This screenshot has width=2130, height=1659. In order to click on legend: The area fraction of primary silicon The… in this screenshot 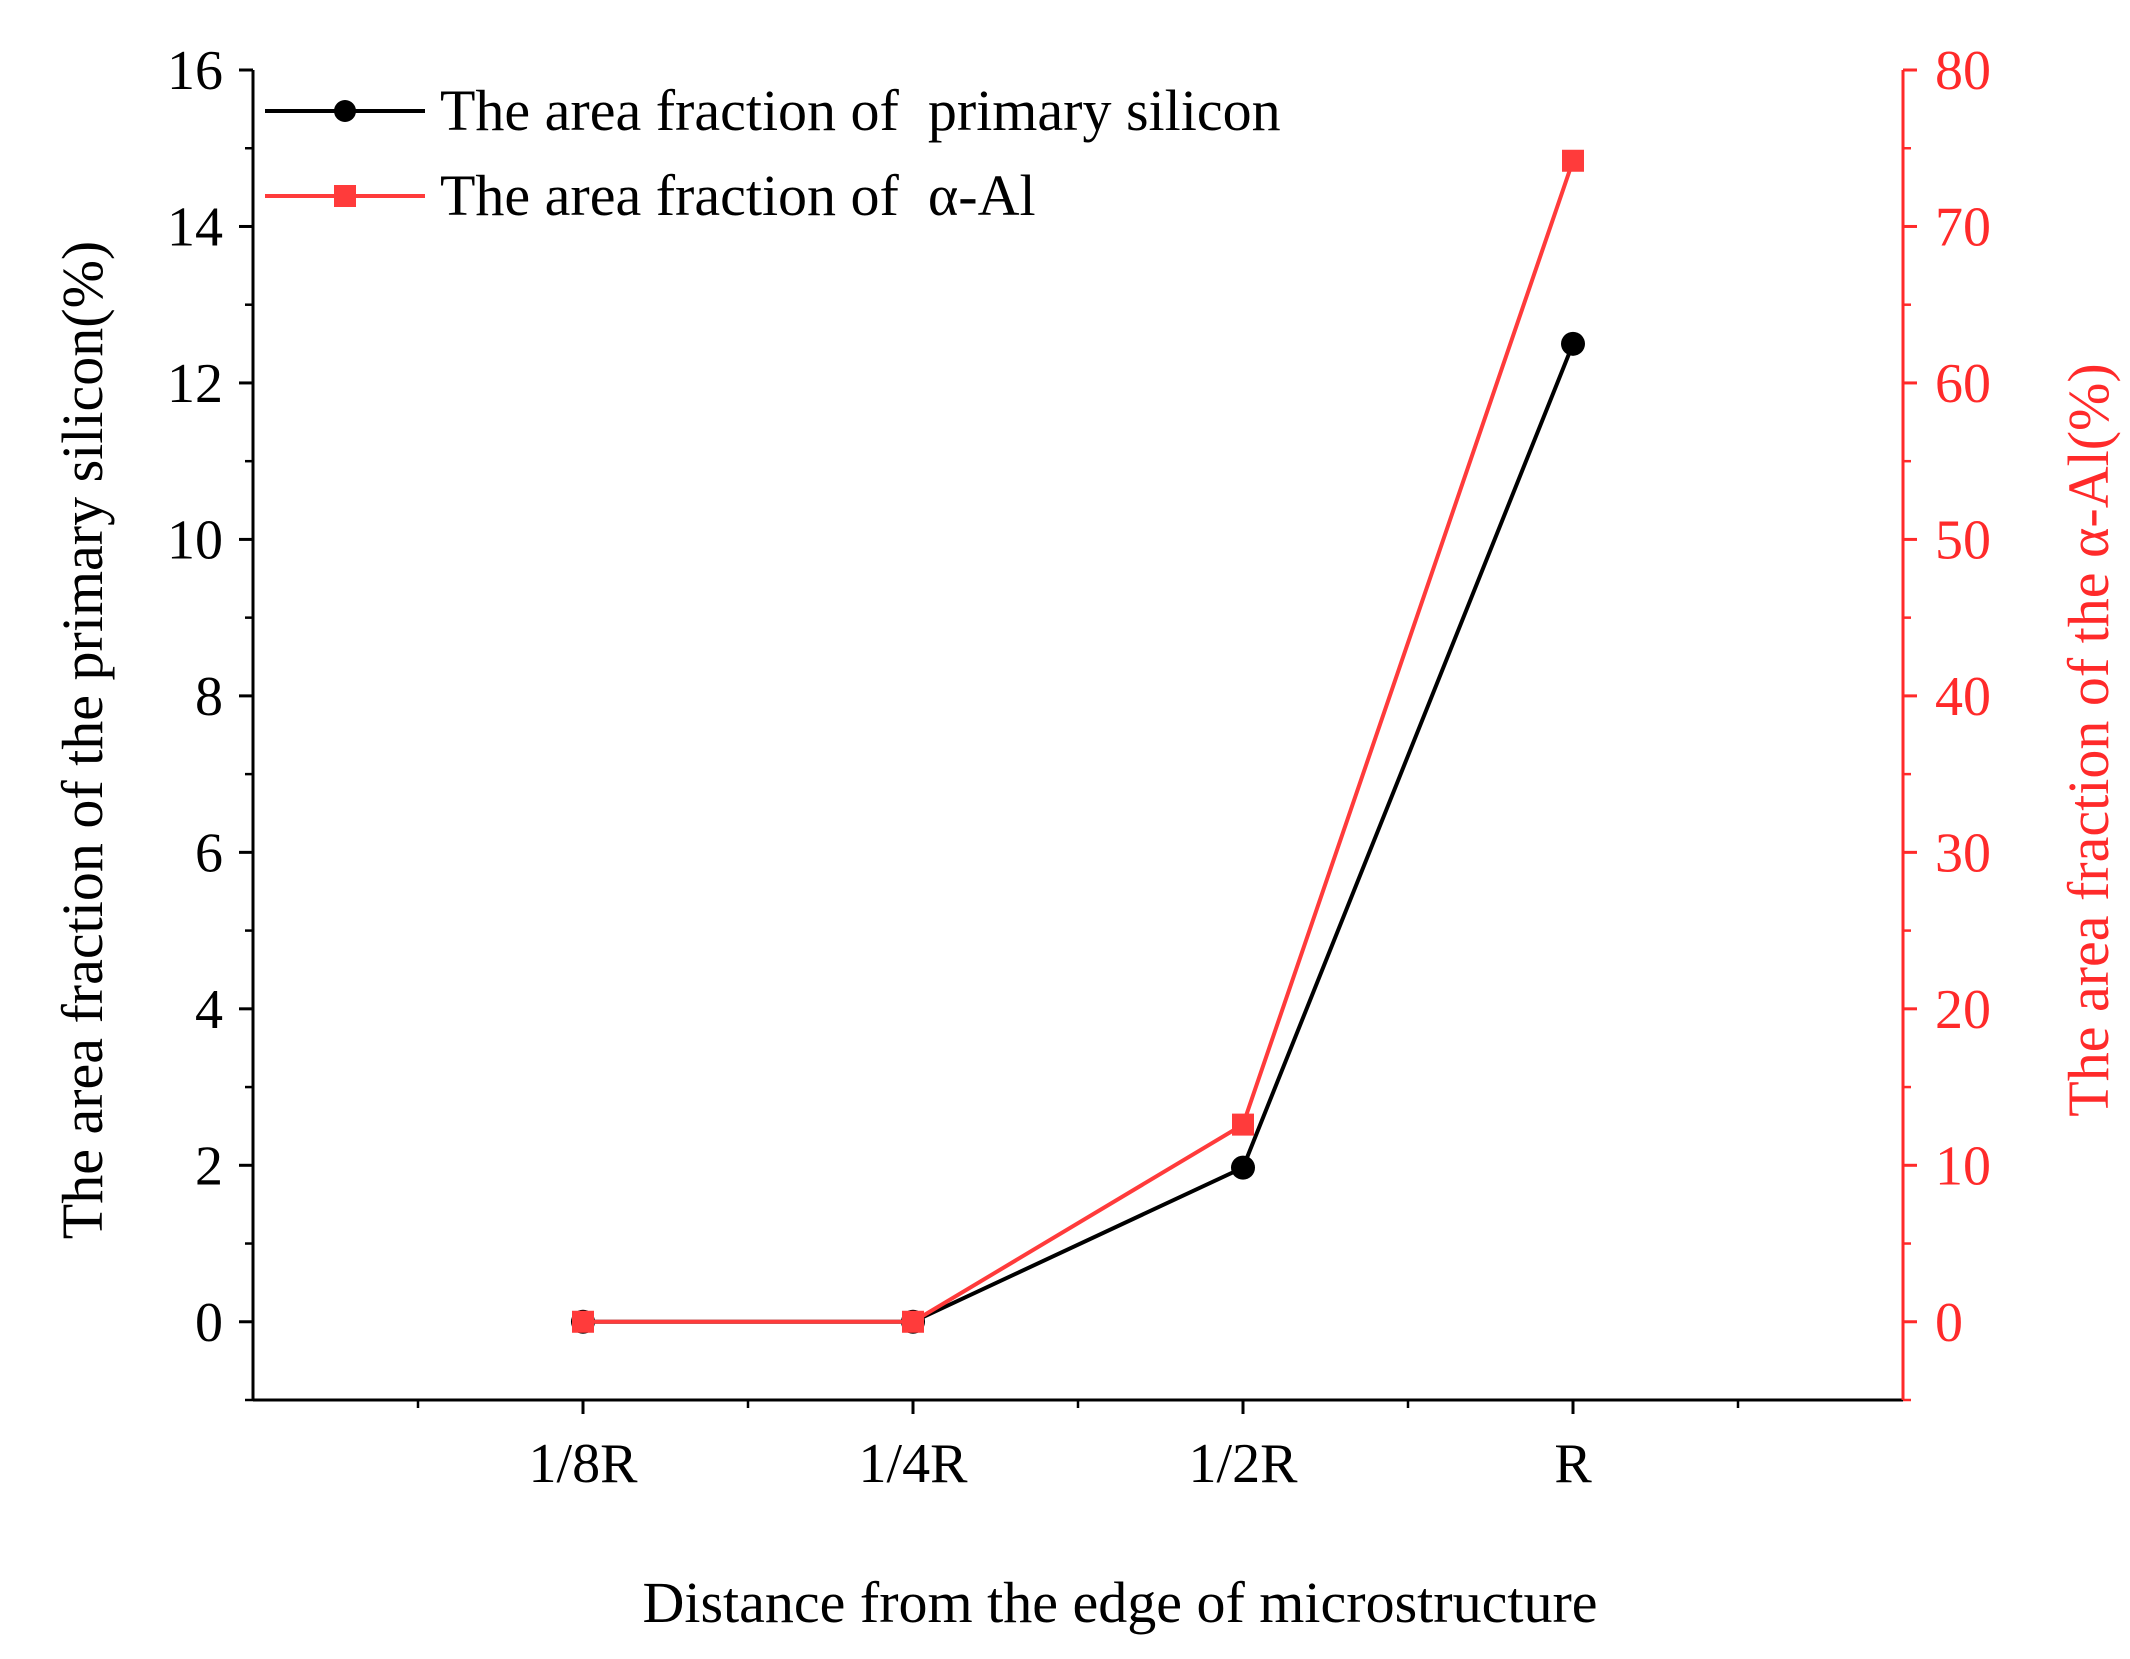, I will do `click(773, 153)`.